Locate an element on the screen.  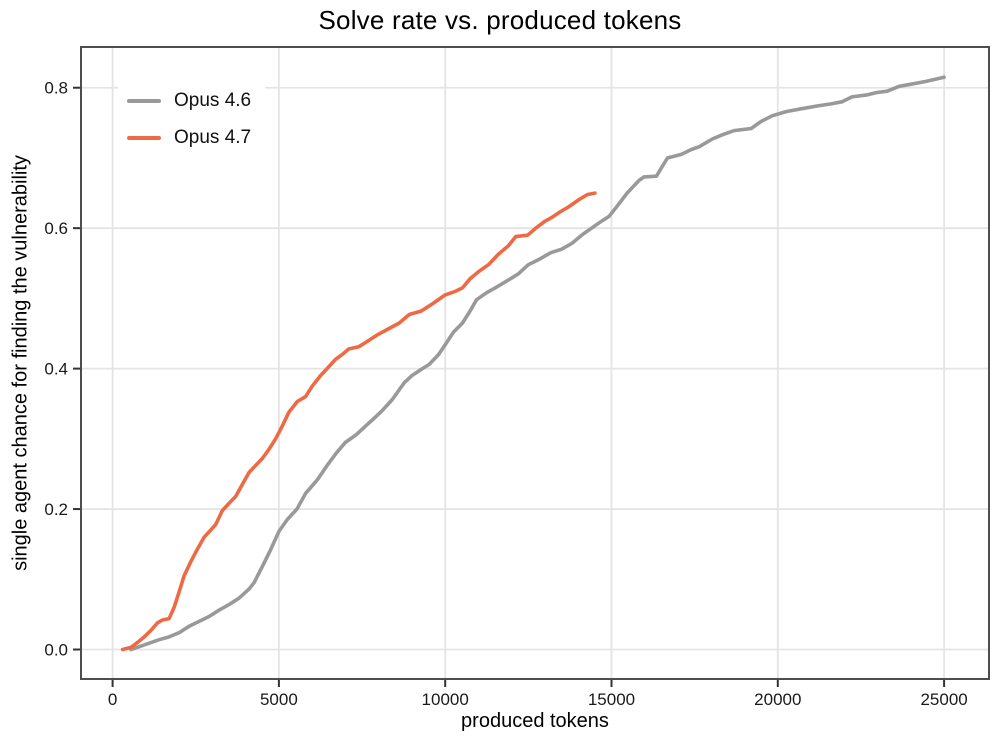
legend-label-opus-4-6: Opus 4.6 is located at coordinates (213, 100).